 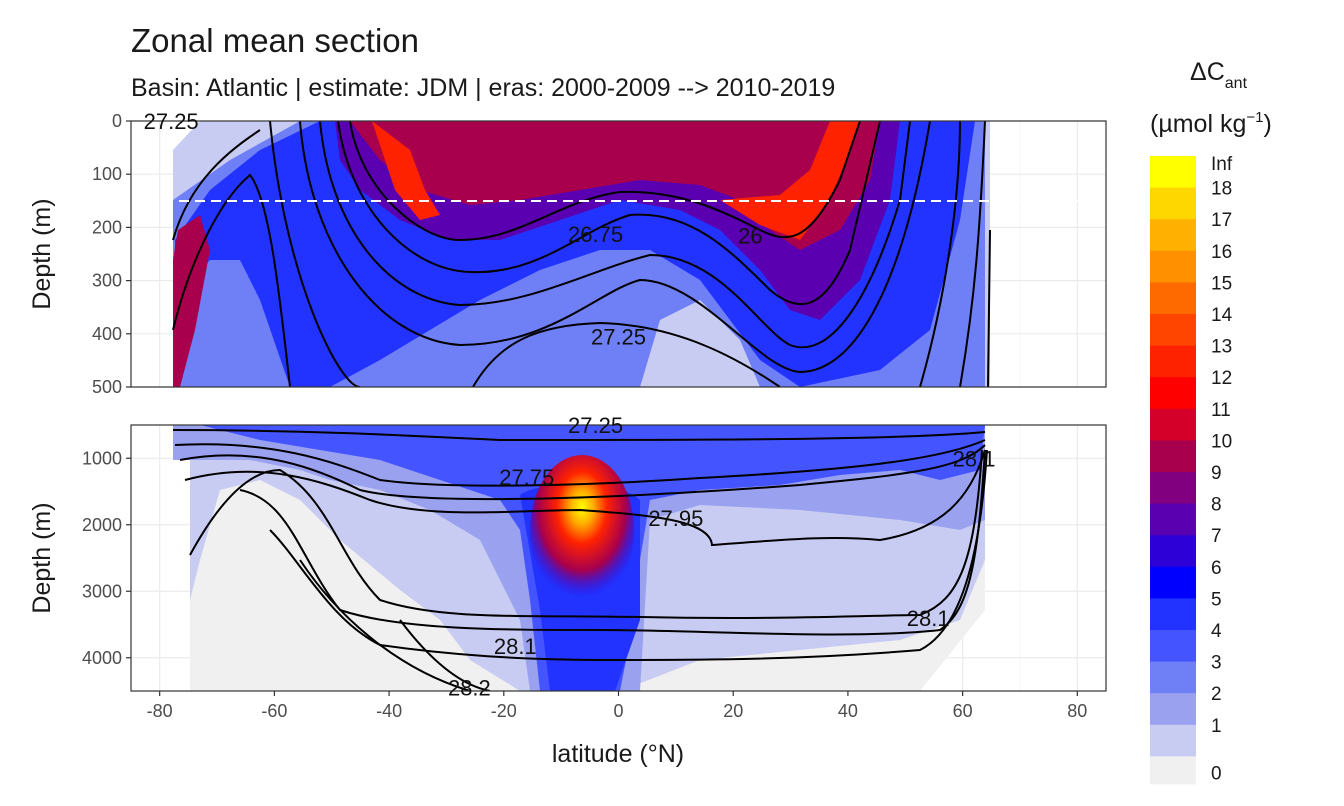 What do you see at coordinates (1222, 315) in the screenshot?
I see `legend-break-label: 14` at bounding box center [1222, 315].